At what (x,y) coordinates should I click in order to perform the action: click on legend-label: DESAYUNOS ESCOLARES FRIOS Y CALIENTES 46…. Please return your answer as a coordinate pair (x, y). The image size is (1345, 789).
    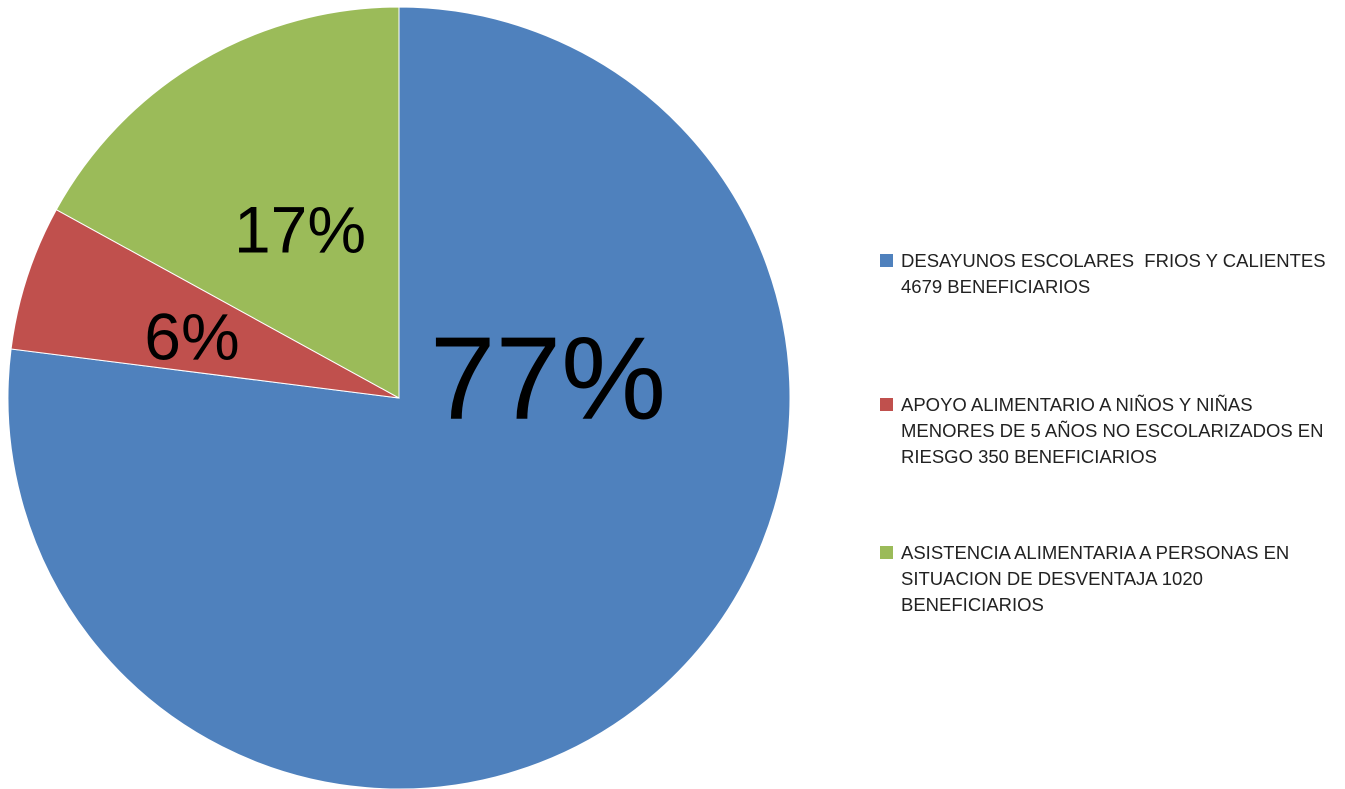
    Looking at the image, I should click on (1116, 273).